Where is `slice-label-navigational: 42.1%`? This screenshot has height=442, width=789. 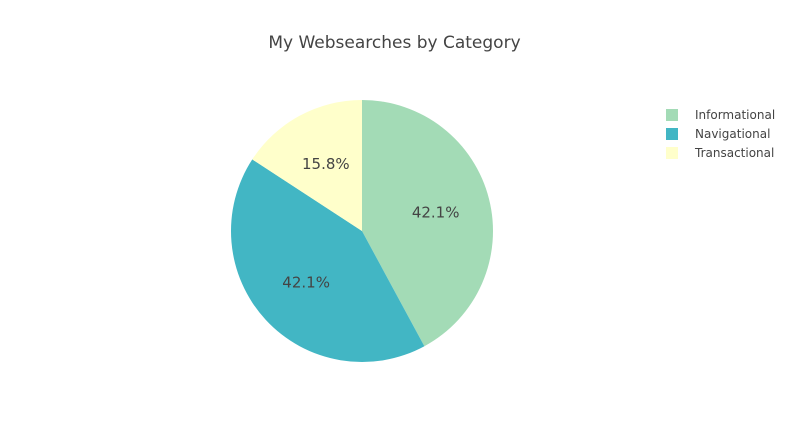
slice-label-navigational: 42.1% is located at coordinates (306, 282).